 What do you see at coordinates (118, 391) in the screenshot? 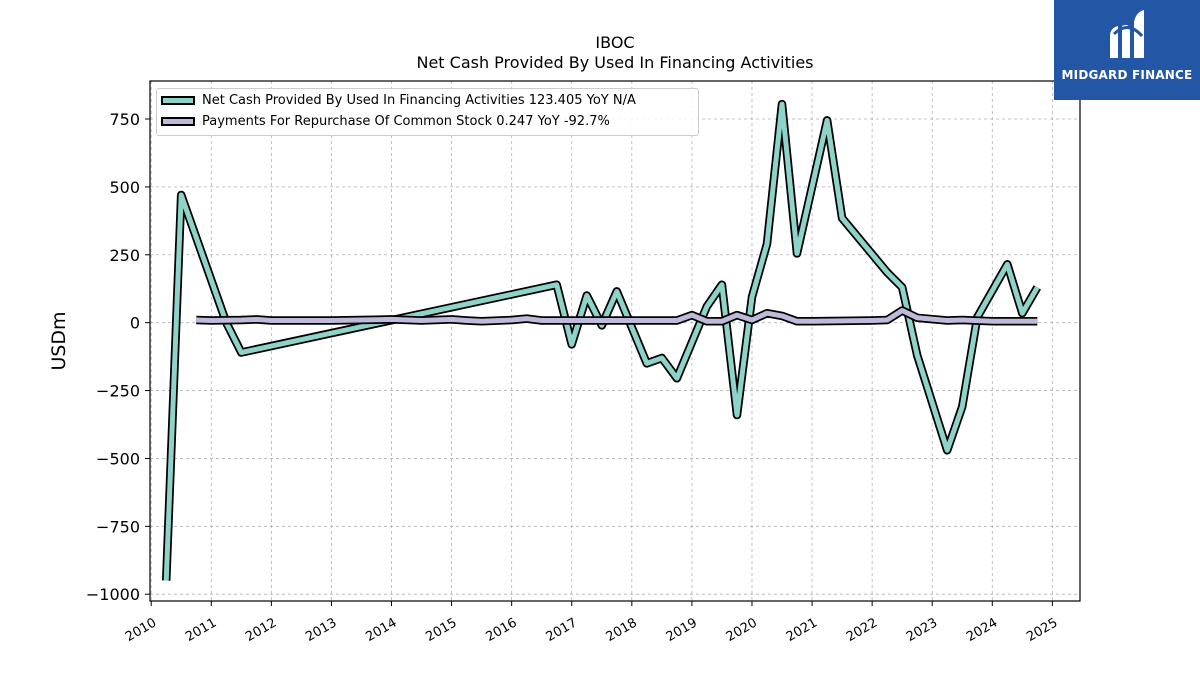
I see `y-tick-label: −250` at bounding box center [118, 391].